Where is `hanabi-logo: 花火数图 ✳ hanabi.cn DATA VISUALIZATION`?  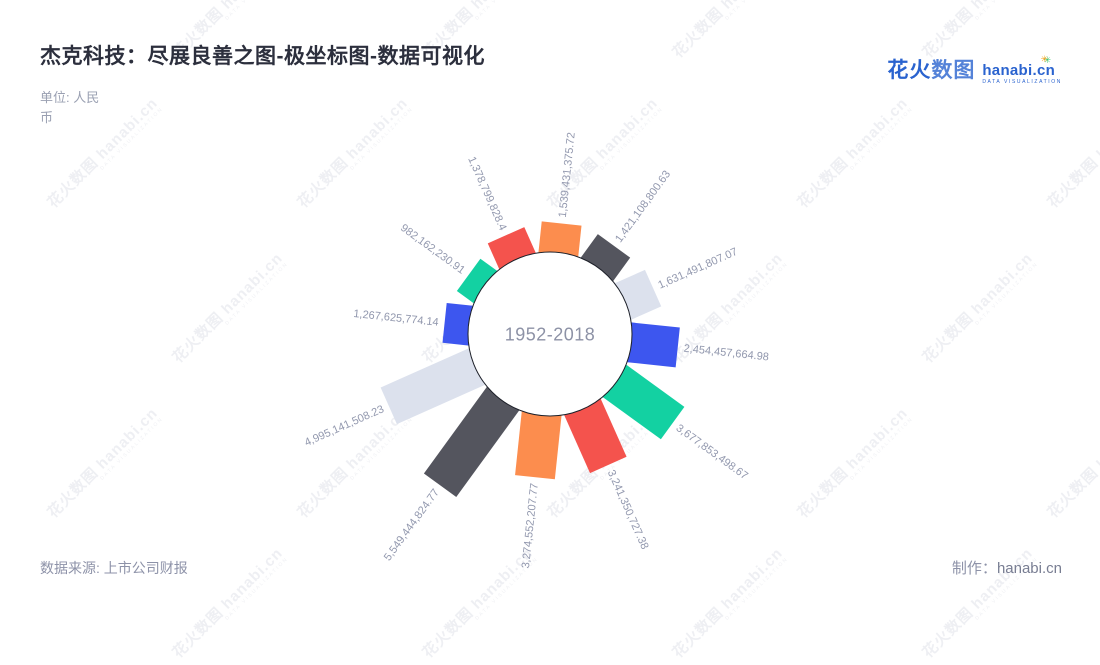
hanabi-logo: 花火数图 ✳ hanabi.cn DATA VISUALIZATION is located at coordinates (974, 70).